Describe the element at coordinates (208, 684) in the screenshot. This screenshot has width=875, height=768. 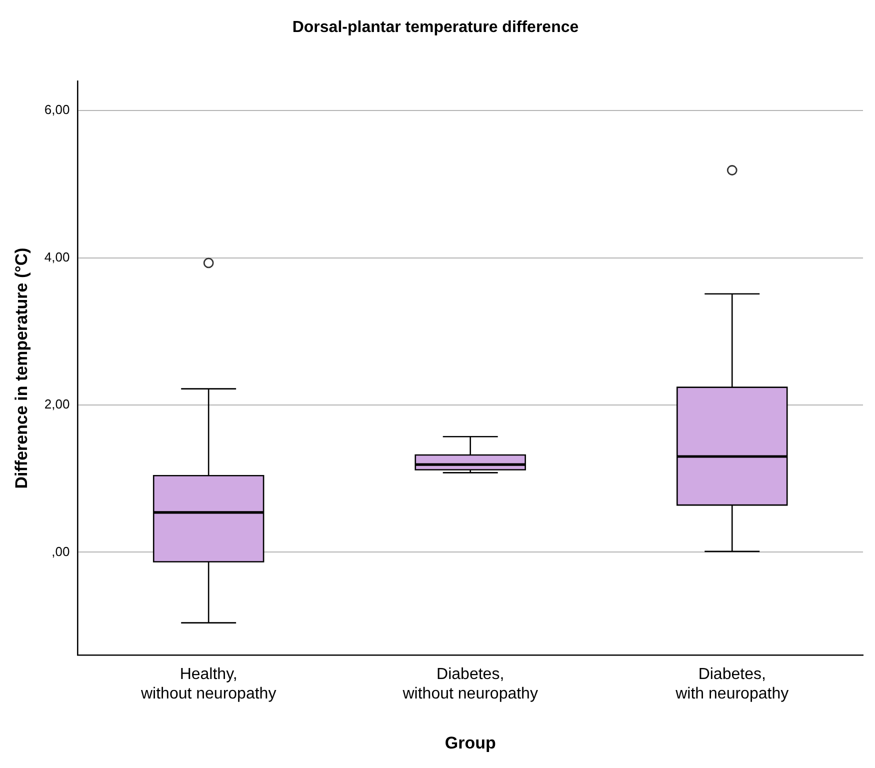
I see `x-tick-label: Healthy, without neuropathy` at that location.